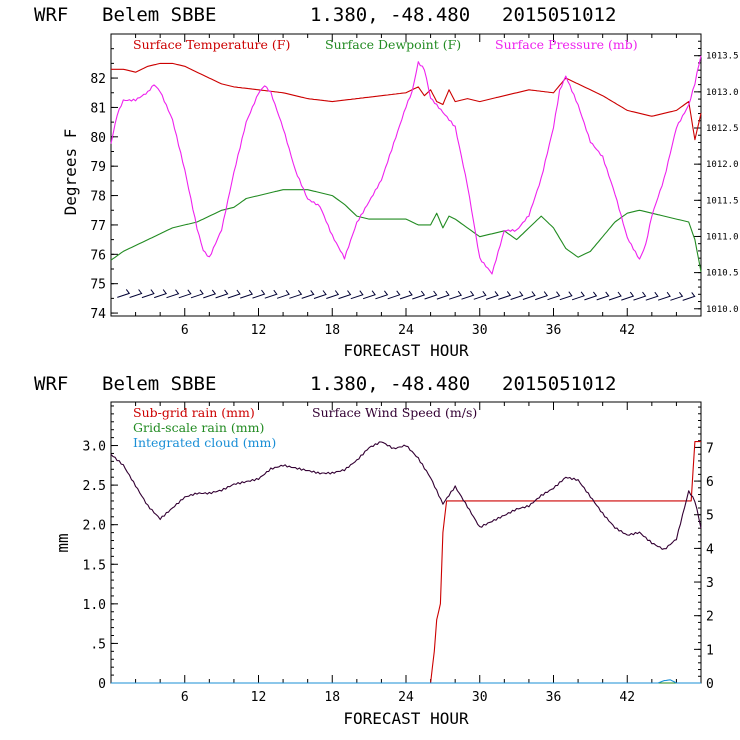 The width and height of the screenshot is (740, 740). I want to click on top-y-tick-label: 74, so click(98, 314).